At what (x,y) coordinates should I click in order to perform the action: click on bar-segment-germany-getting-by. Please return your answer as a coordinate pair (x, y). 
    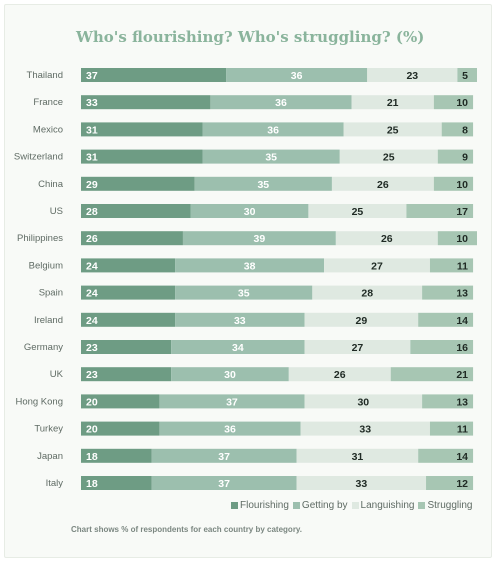
    Looking at the image, I should click on (238, 347).